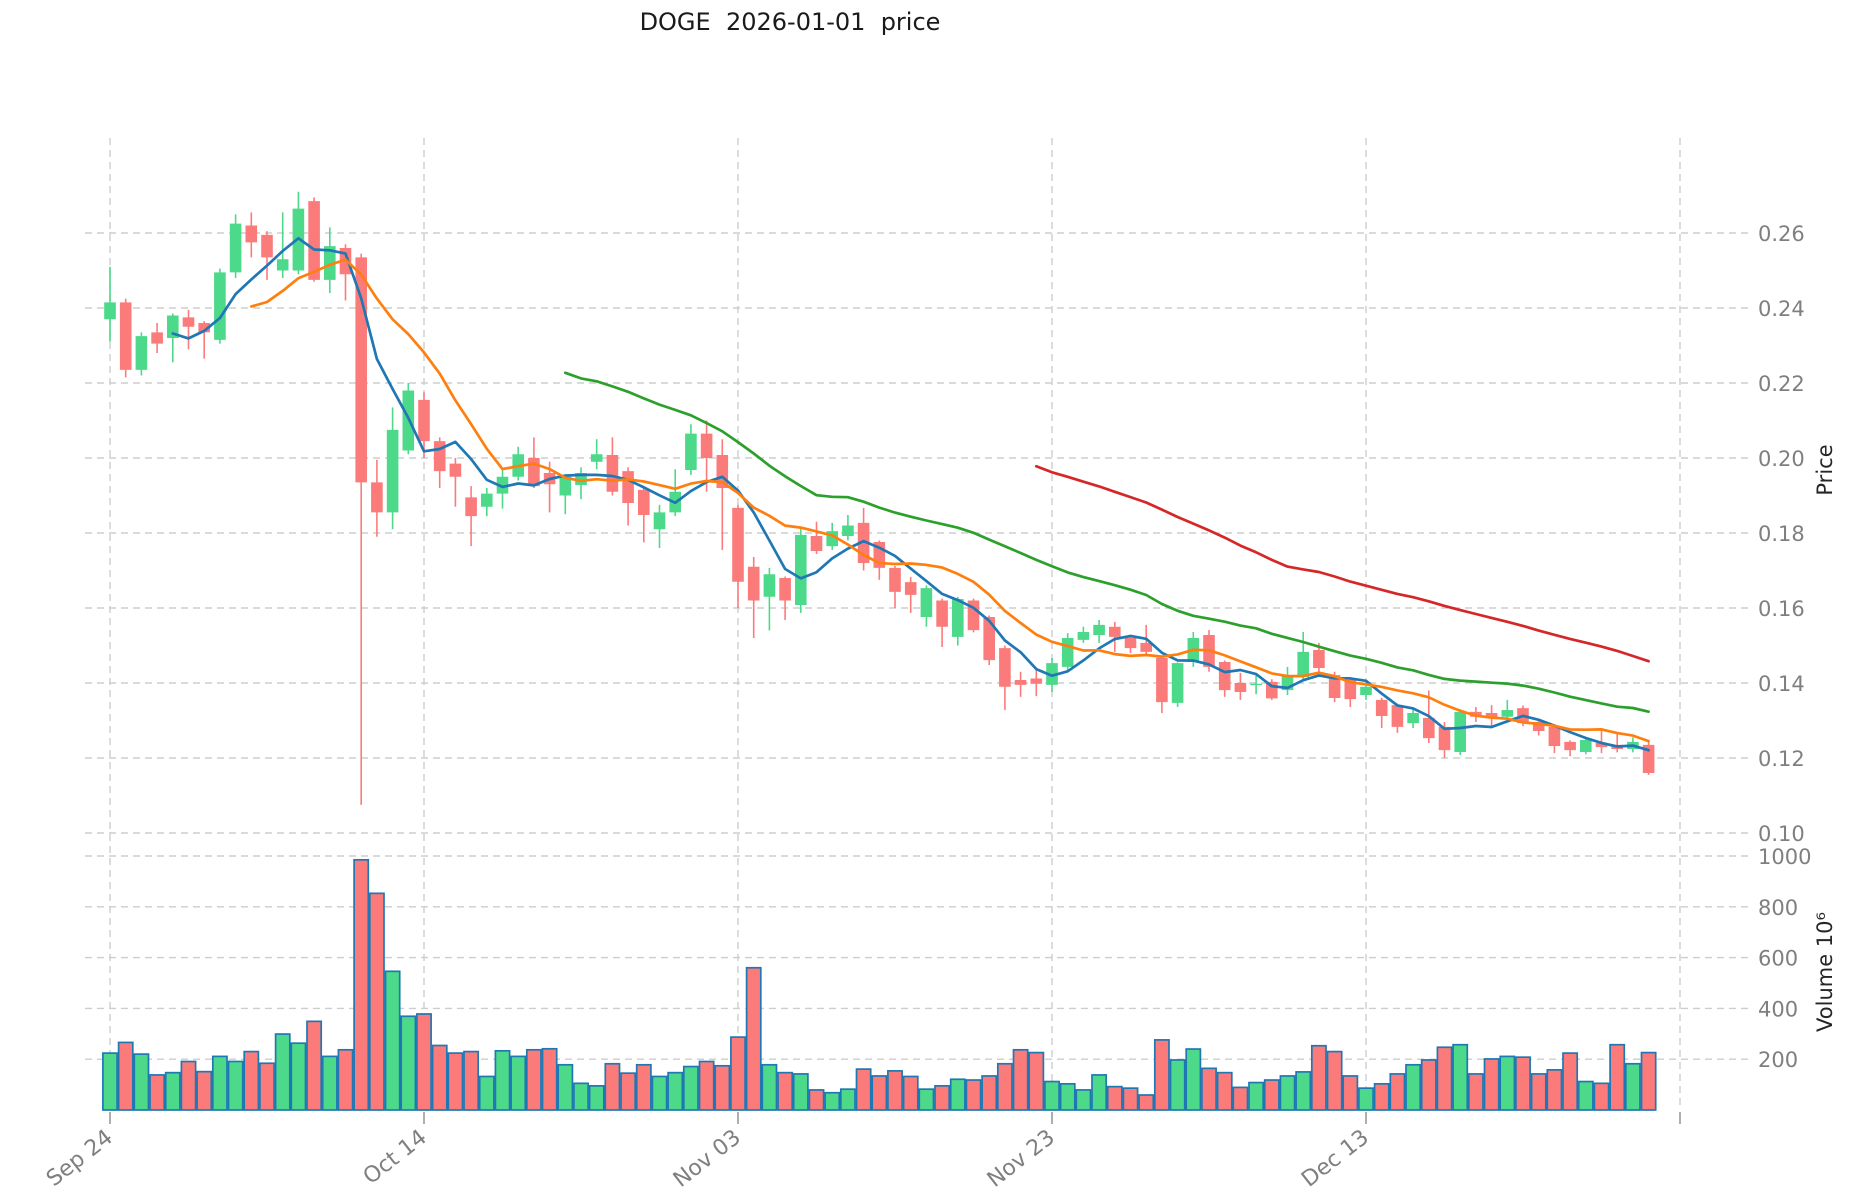 This screenshot has width=1859, height=1202. I want to click on price-tick-label: 0.22, so click(1781, 384).